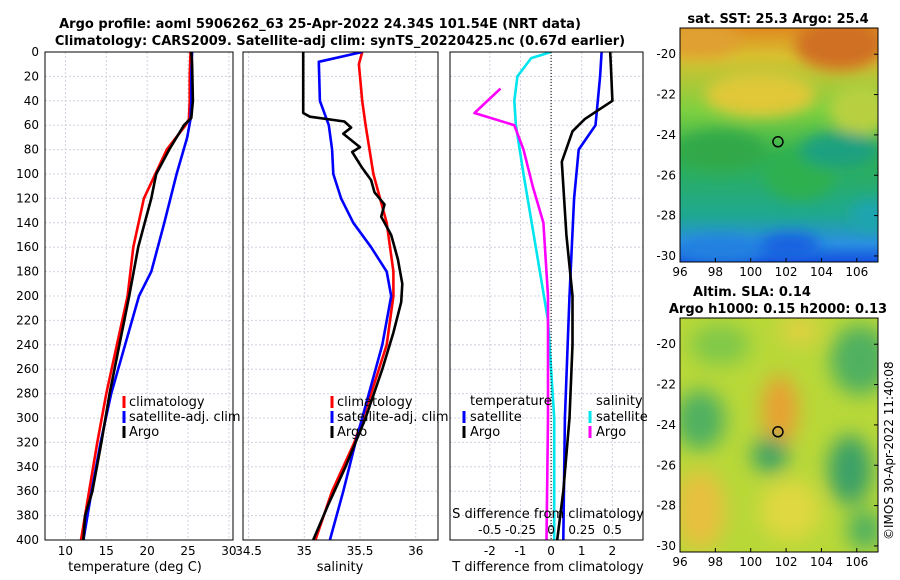 This screenshot has height=580, width=900. I want to click on depth-tick-label: 360, so click(27, 491).